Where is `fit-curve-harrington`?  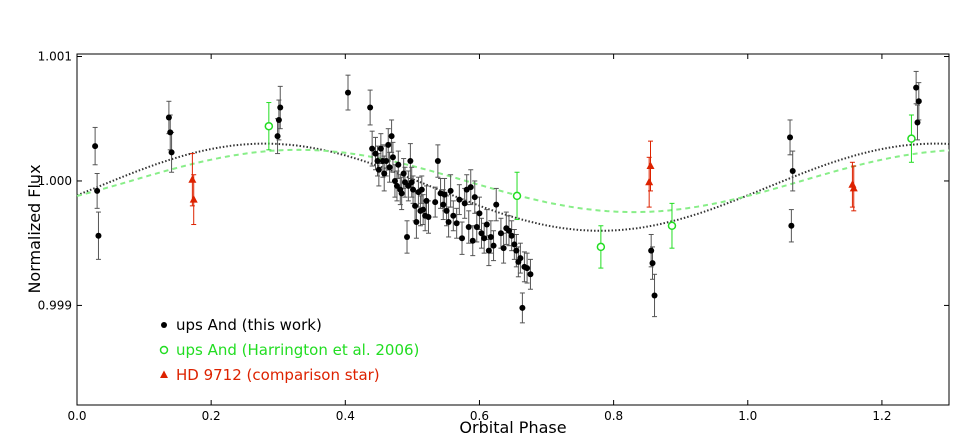
fit-curve-harrington is located at coordinates (513, 181).